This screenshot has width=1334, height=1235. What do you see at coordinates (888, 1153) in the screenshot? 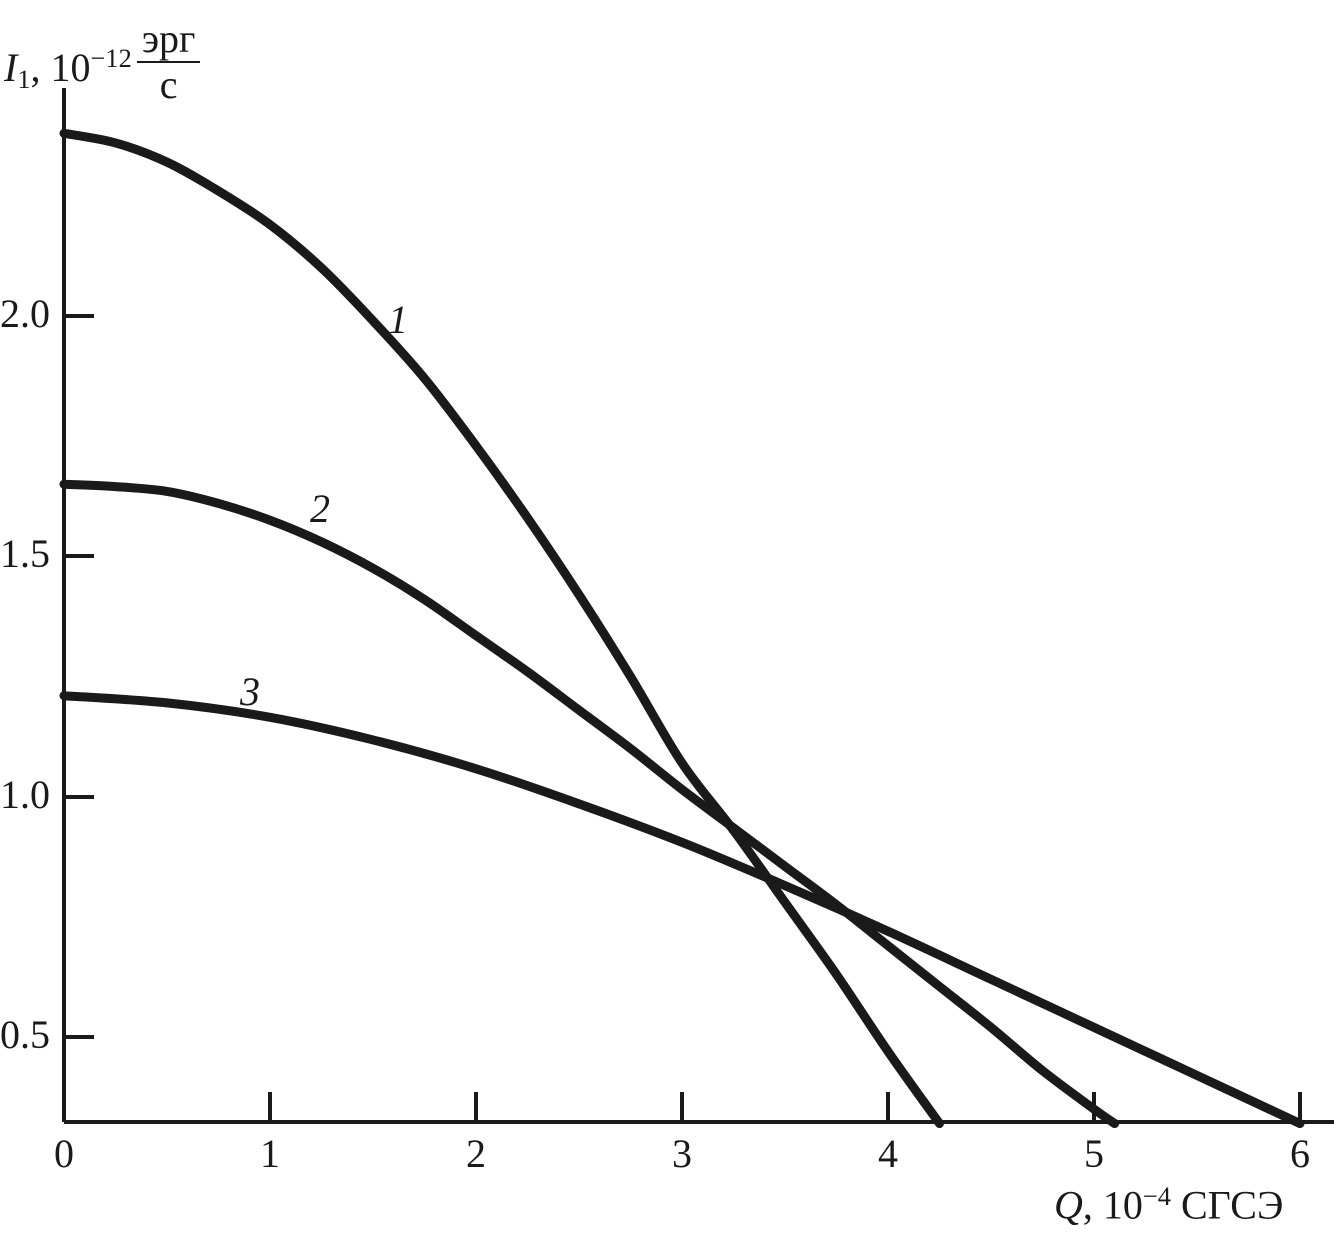
I see `x-tick-label-4: 4` at bounding box center [888, 1153].